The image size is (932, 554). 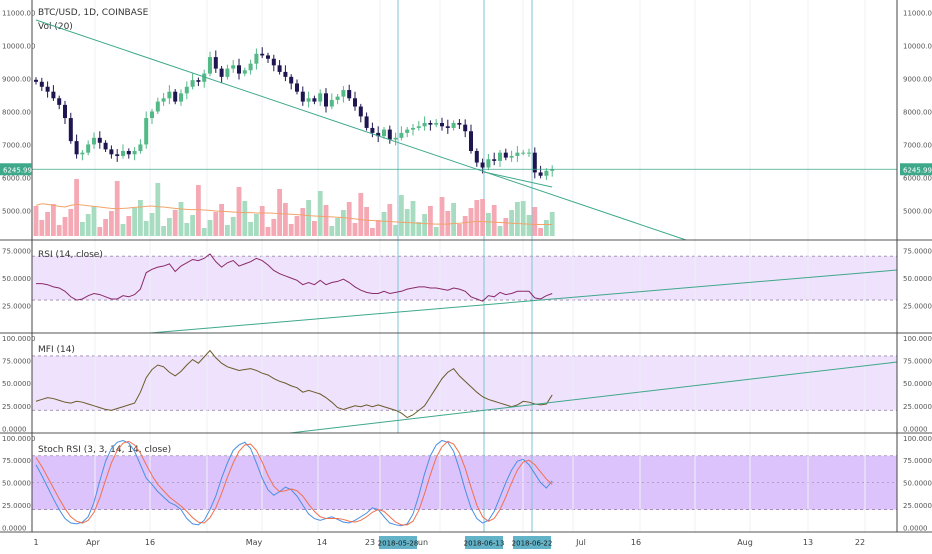 I want to click on y-tick-label-left: 9000.00, so click(x=16, y=80).